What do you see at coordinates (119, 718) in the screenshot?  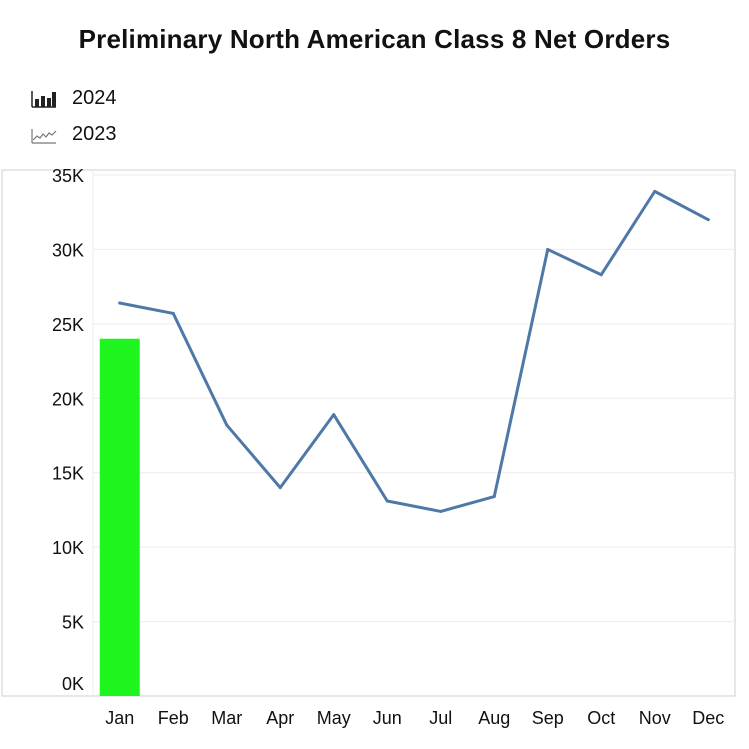 I see `x-tick-label: Jan` at bounding box center [119, 718].